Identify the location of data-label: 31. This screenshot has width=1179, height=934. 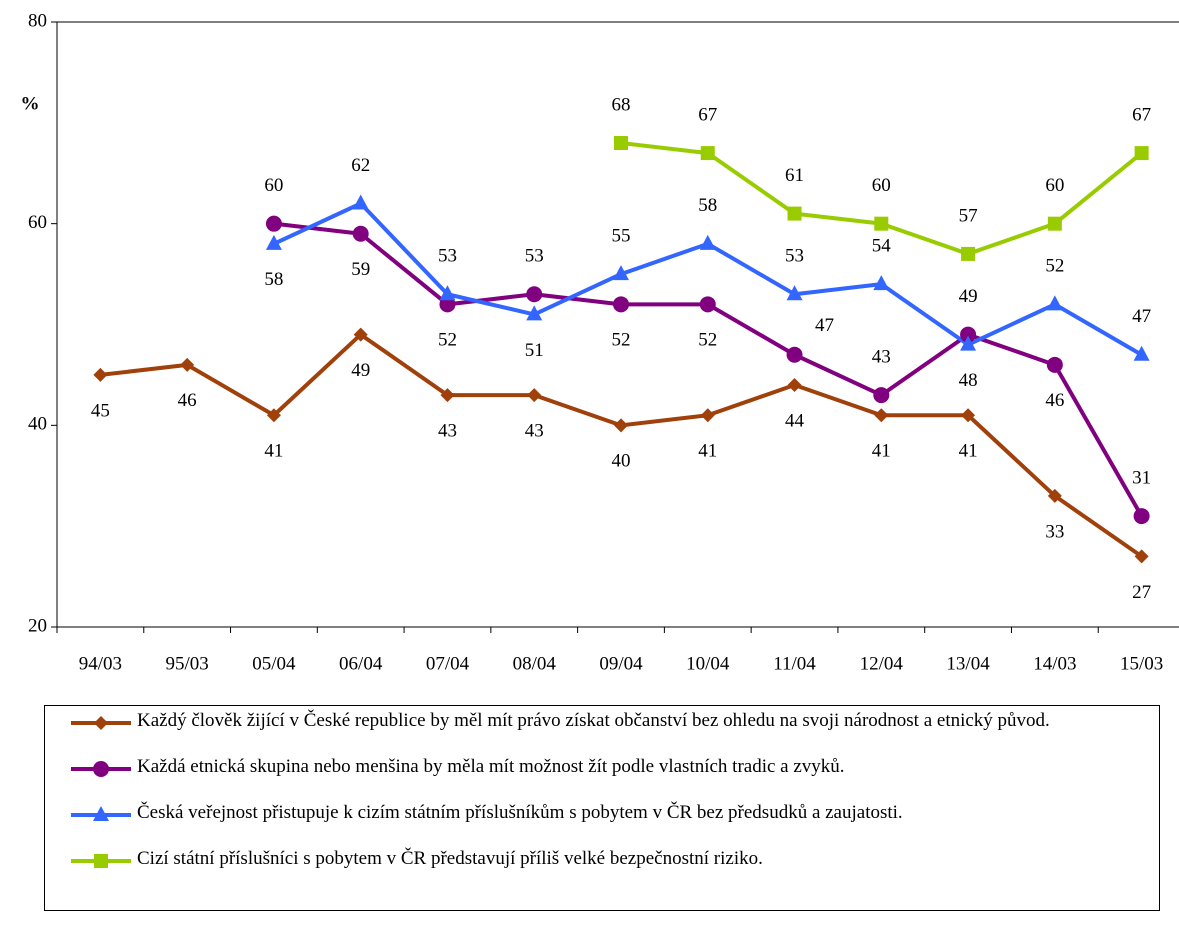
(1141, 477).